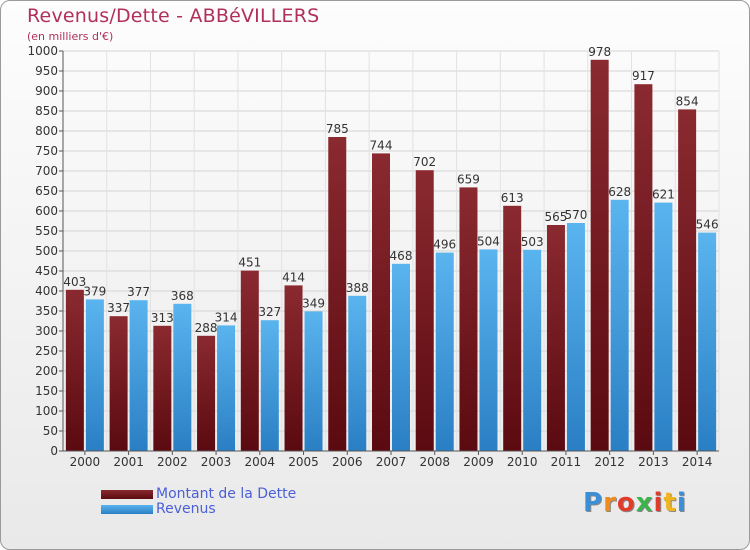  I want to click on data-label-revenus: 388, so click(357, 288).